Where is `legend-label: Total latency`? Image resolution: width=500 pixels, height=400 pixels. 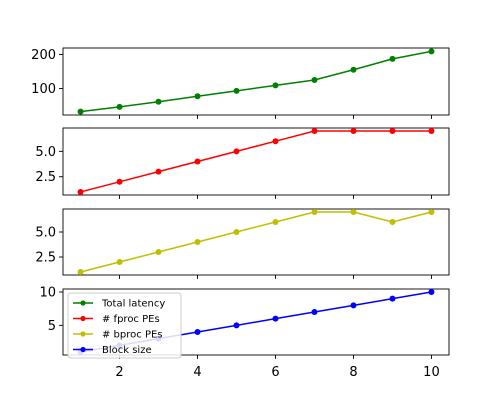
legend-label: Total latency is located at coordinates (133, 304).